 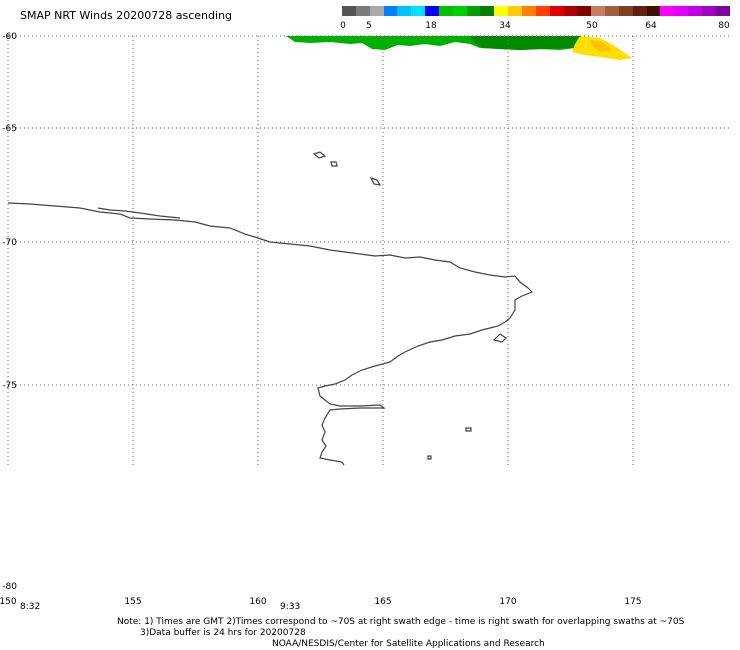 I want to click on island-a, so click(x=319, y=155).